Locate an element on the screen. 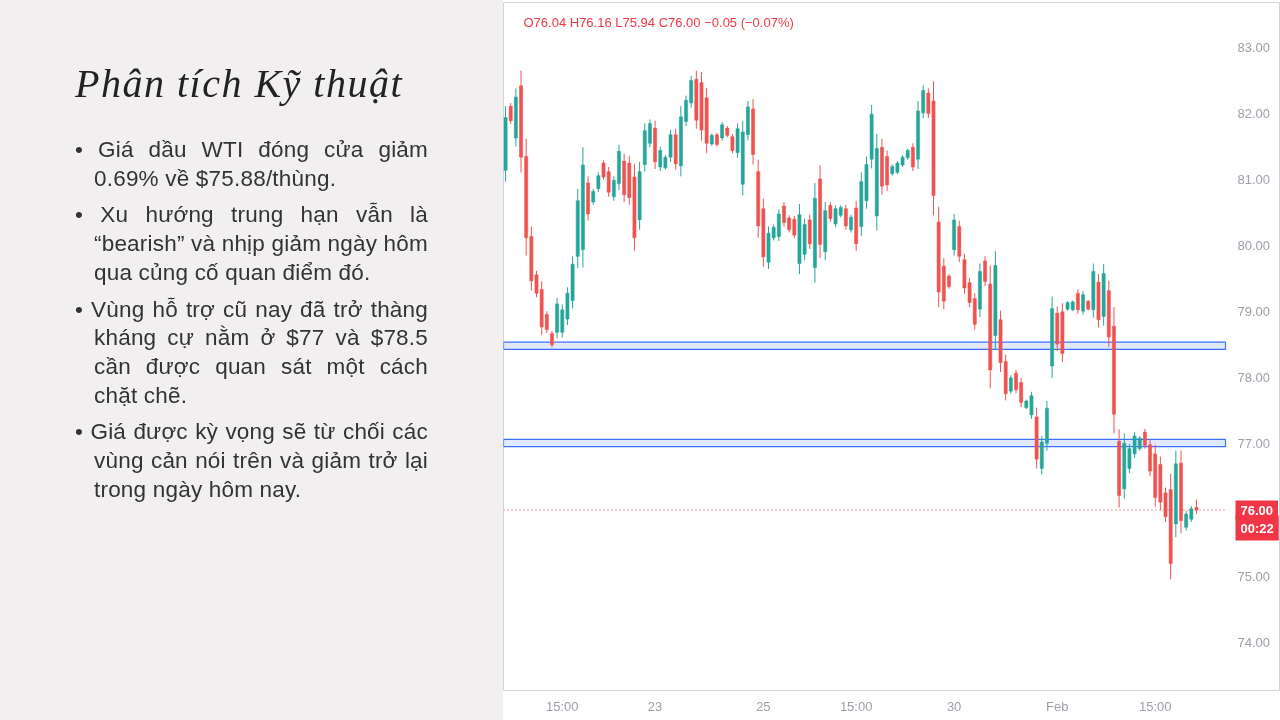 Image resolution: width=1280 pixels, height=720 pixels. x-tick-label: 25 is located at coordinates (763, 706).